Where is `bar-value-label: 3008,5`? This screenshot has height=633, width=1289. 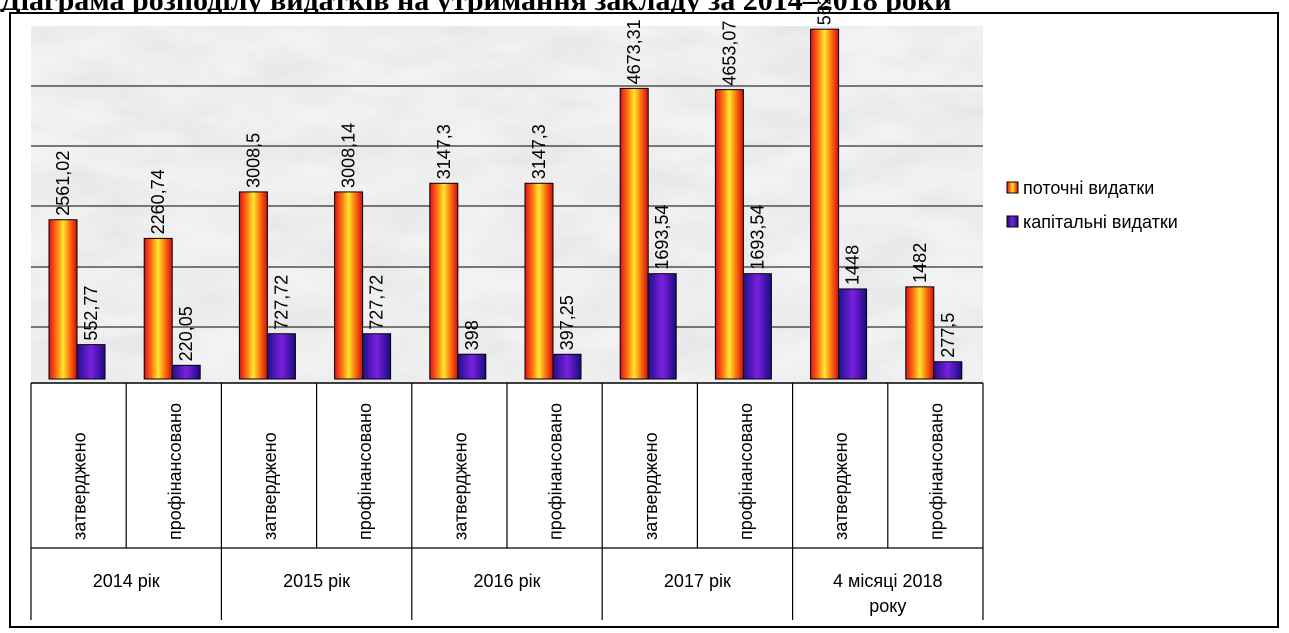
bar-value-label: 3008,5 is located at coordinates (253, 160).